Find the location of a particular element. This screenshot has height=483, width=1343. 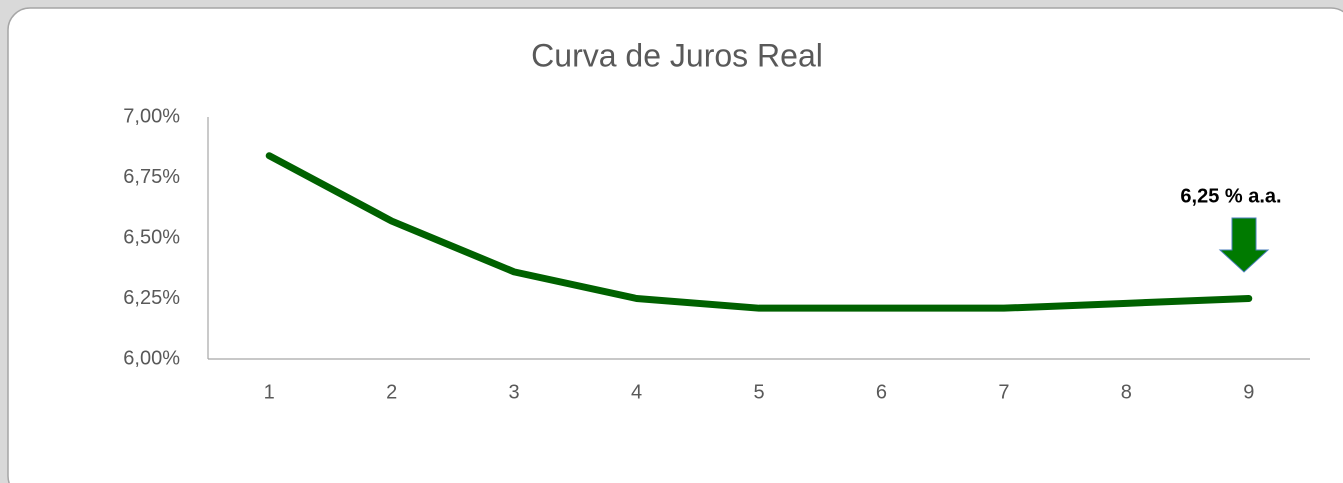

annotation: 6,25 % a.a. is located at coordinates (1230, 196).